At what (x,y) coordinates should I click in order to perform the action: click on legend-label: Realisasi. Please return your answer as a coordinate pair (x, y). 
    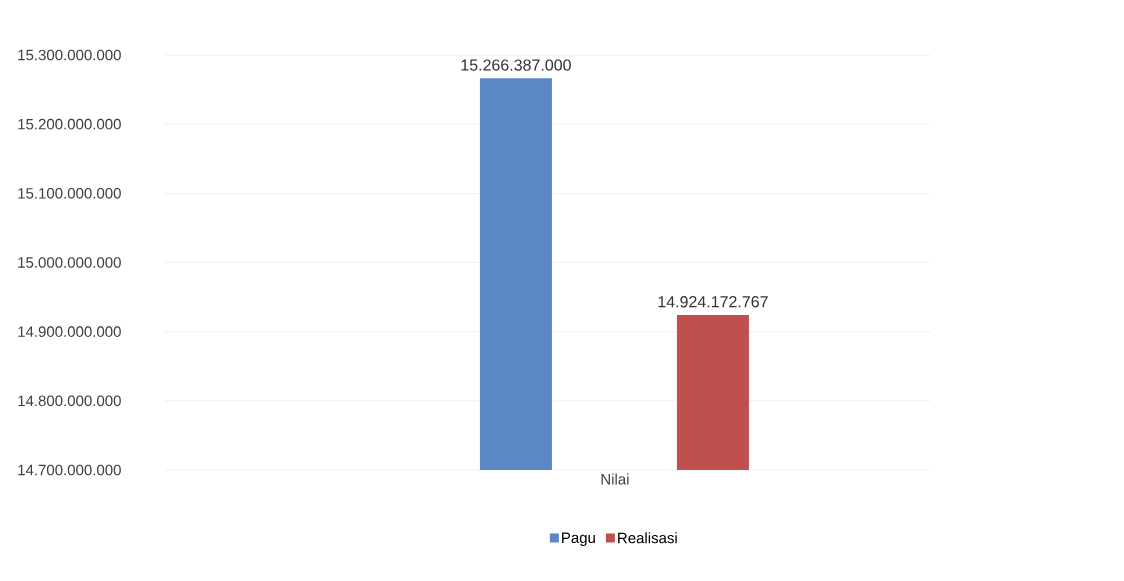
    Looking at the image, I should click on (647, 538).